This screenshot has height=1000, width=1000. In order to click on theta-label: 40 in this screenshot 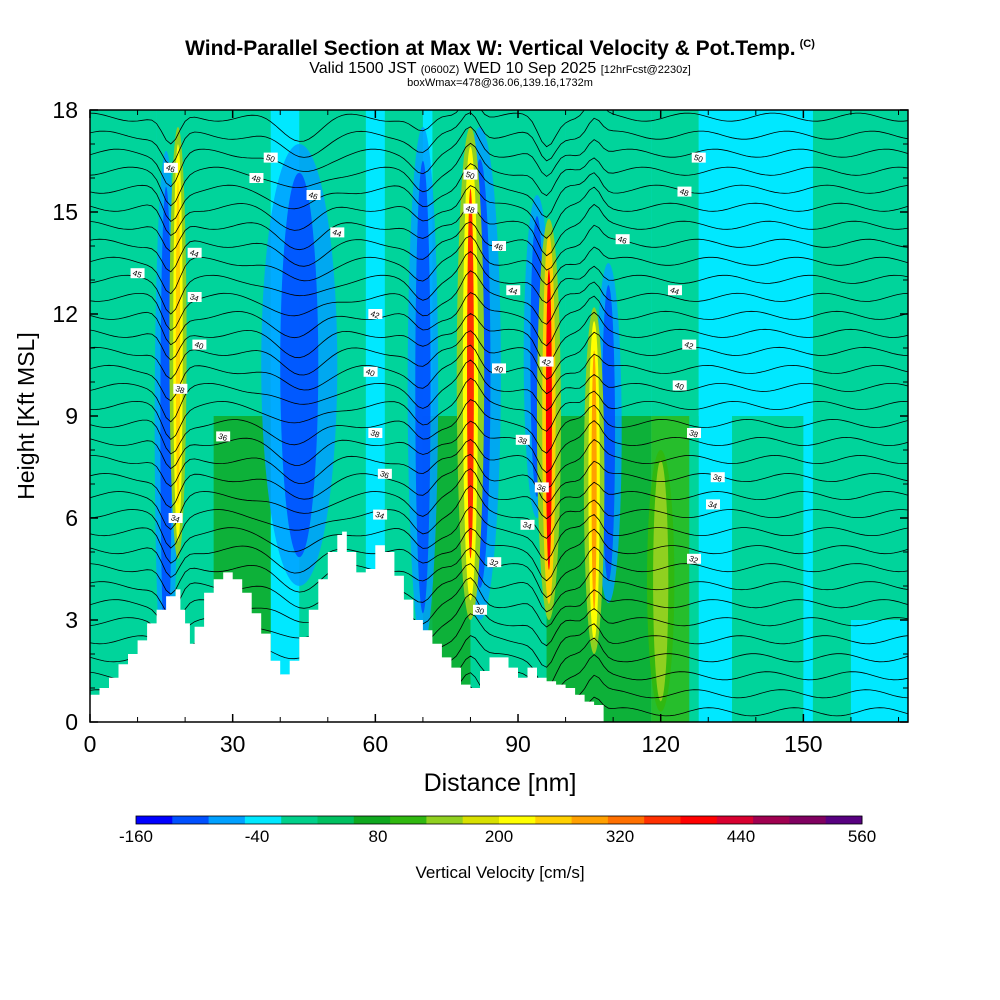, I will do `click(199, 345)`.